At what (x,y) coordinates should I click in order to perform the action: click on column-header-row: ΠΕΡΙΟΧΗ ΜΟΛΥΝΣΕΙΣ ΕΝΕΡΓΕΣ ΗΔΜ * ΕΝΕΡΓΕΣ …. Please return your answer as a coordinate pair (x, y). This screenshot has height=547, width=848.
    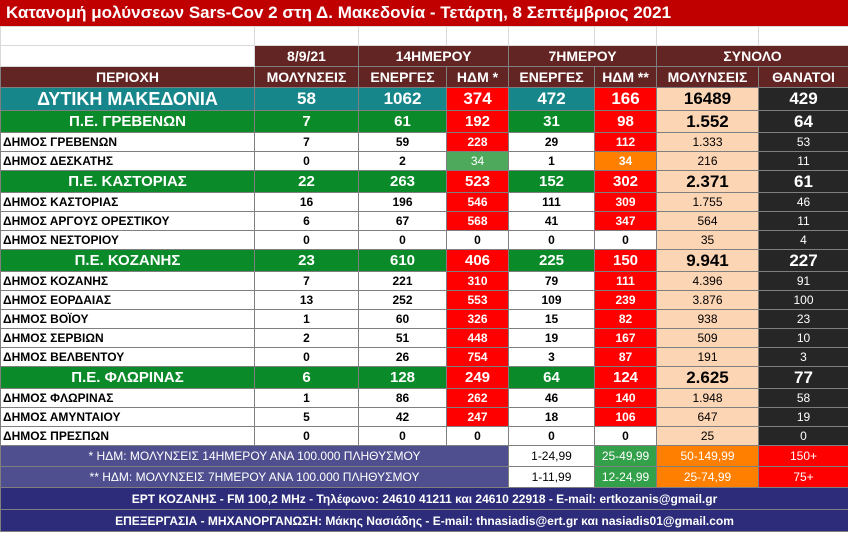
    Looking at the image, I should click on (424, 77).